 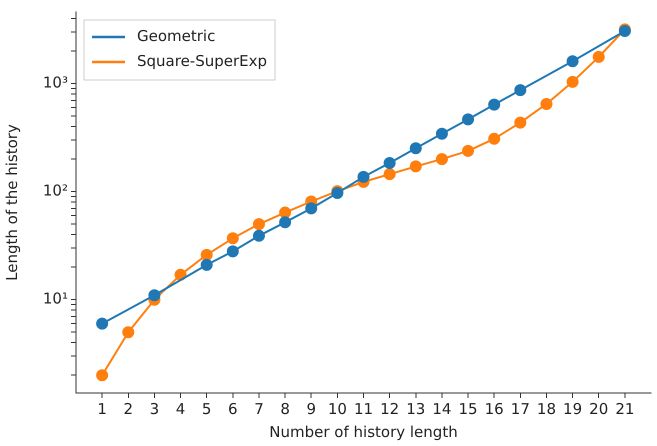 I want to click on legend-label: Geometric, so click(x=176, y=35).